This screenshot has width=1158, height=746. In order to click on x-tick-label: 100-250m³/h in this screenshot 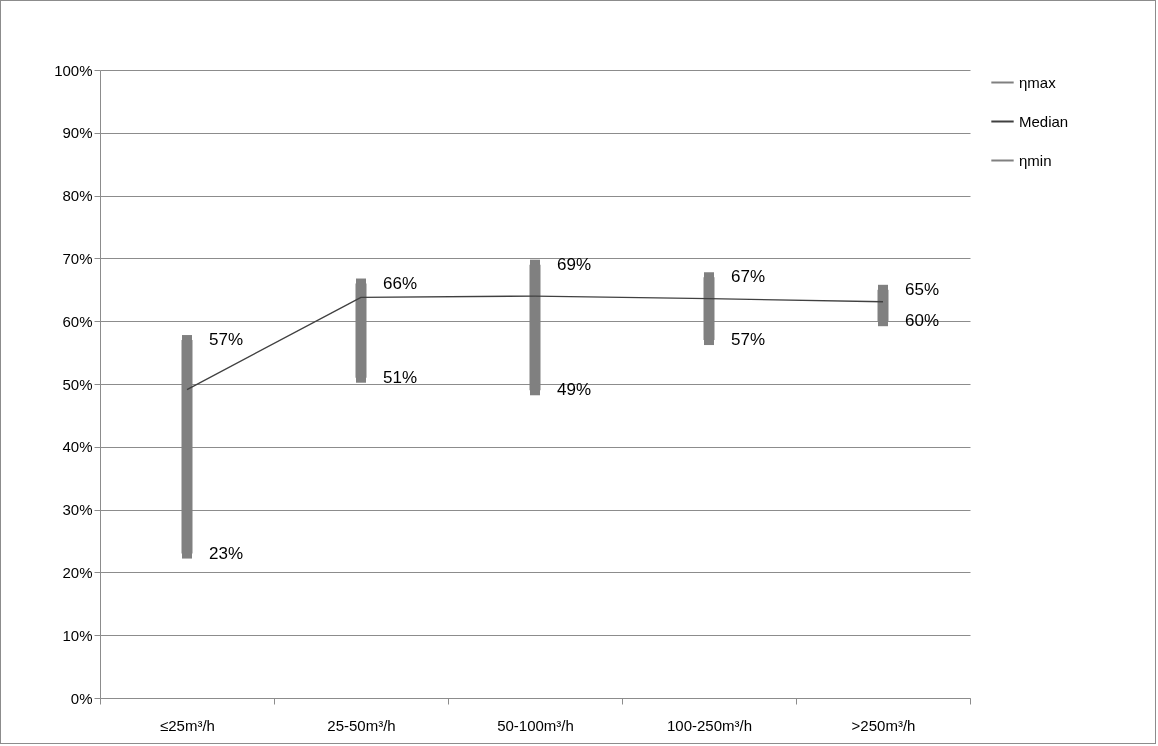, I will do `click(709, 725)`.